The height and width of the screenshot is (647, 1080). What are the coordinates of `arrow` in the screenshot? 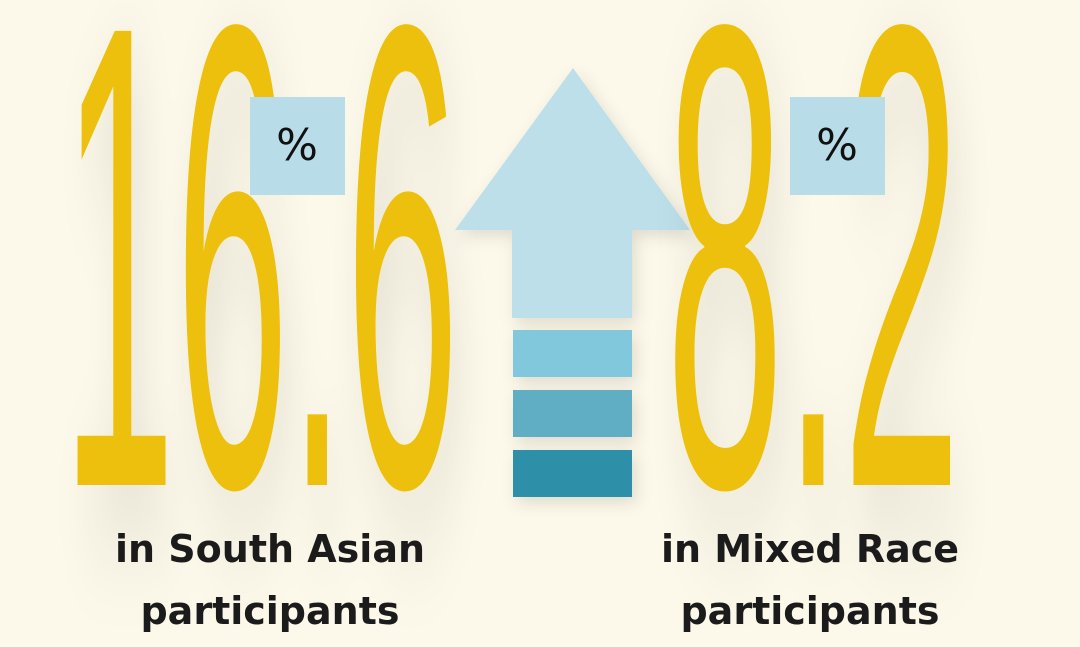 It's located at (572, 282).